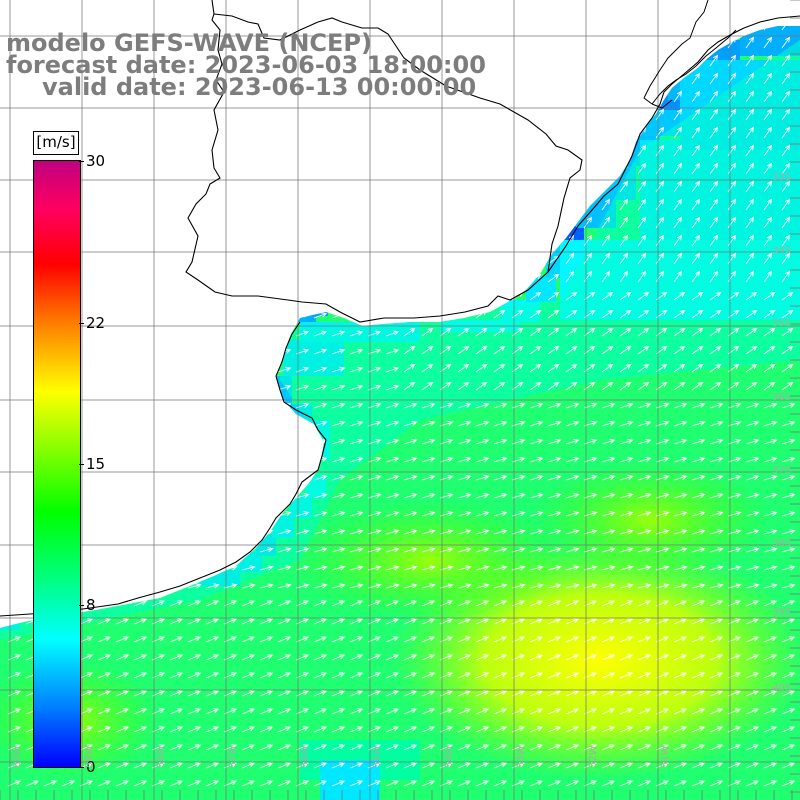 The width and height of the screenshot is (800, 800). I want to click on latitude-label: 33S, so click(782, 177).